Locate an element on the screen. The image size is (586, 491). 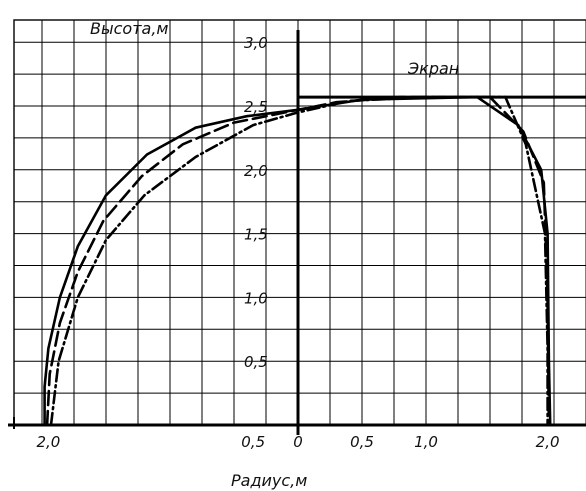
screen-label: Экран is located at coordinates (433, 68).